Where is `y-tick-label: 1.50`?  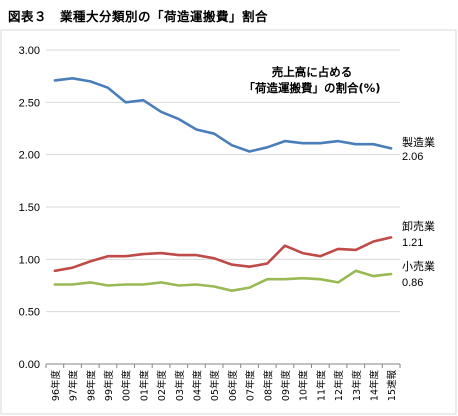 y-tick-label: 1.50 is located at coordinates (29, 208).